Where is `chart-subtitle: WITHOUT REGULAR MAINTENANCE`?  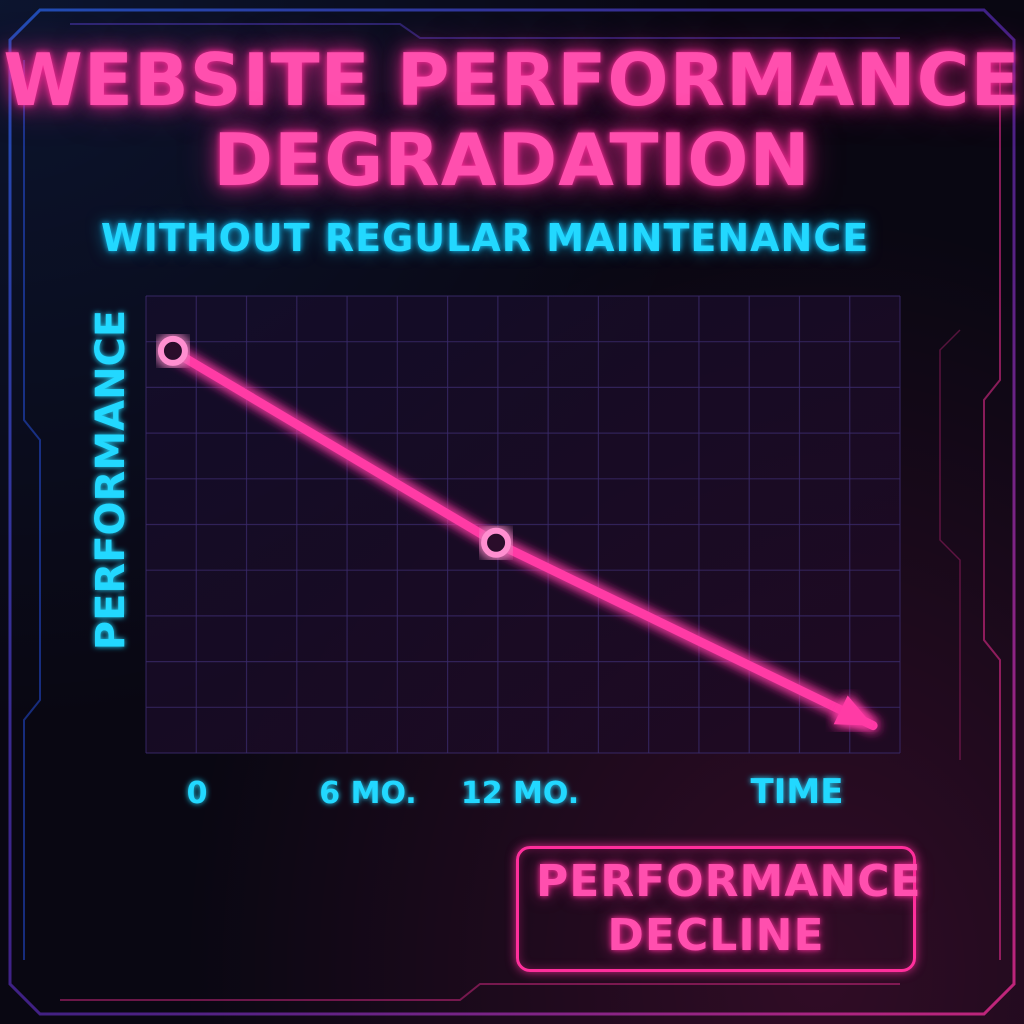
chart-subtitle: WITHOUT REGULAR MAINTENANCE is located at coordinates (485, 238).